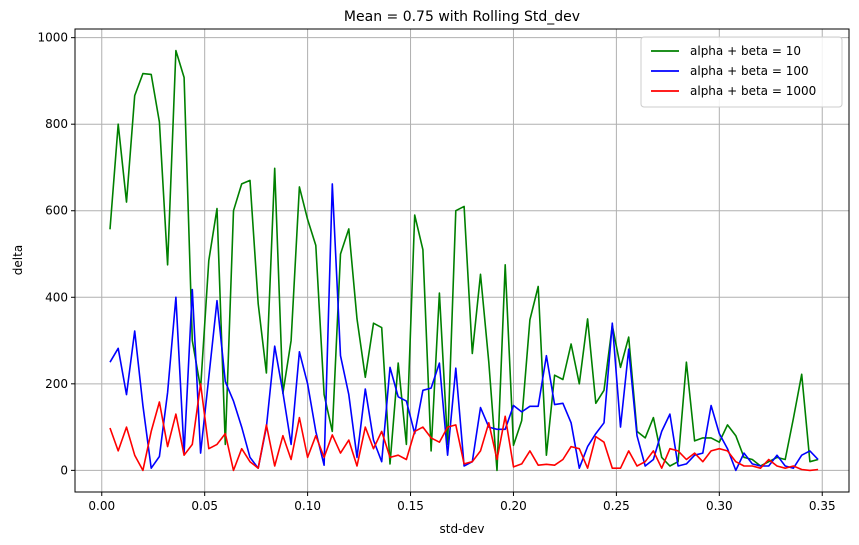 Image resolution: width=859 pixels, height=545 pixels. What do you see at coordinates (462, 17) in the screenshot?
I see `chart-title: Mean = 0.75 with Rolling Std_dev` at bounding box center [462, 17].